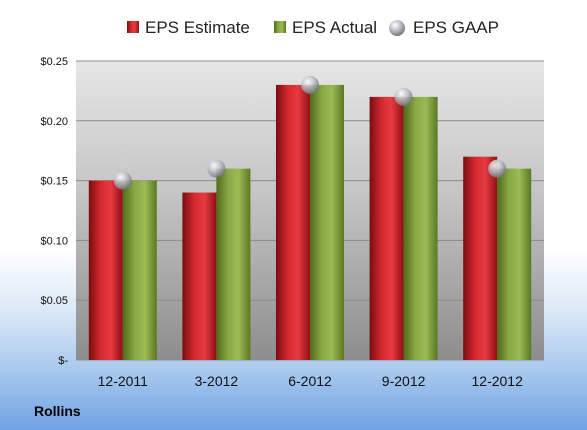 The width and height of the screenshot is (587, 430). What do you see at coordinates (404, 381) in the screenshot?
I see `x-category-label: 9-2012` at bounding box center [404, 381].